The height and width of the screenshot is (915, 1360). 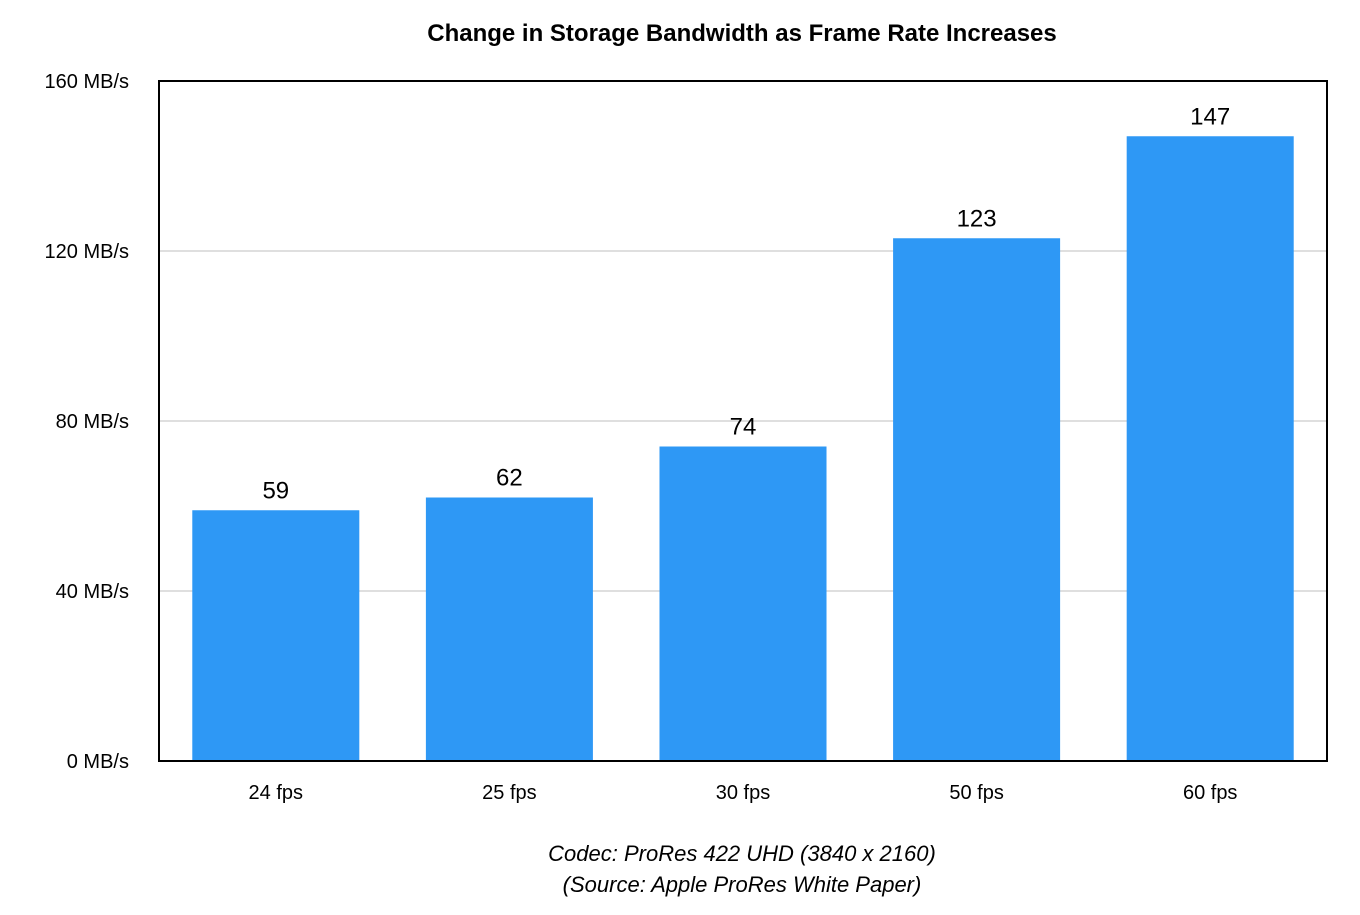 I want to click on x-tick-label: 30 fps, so click(x=743, y=793).